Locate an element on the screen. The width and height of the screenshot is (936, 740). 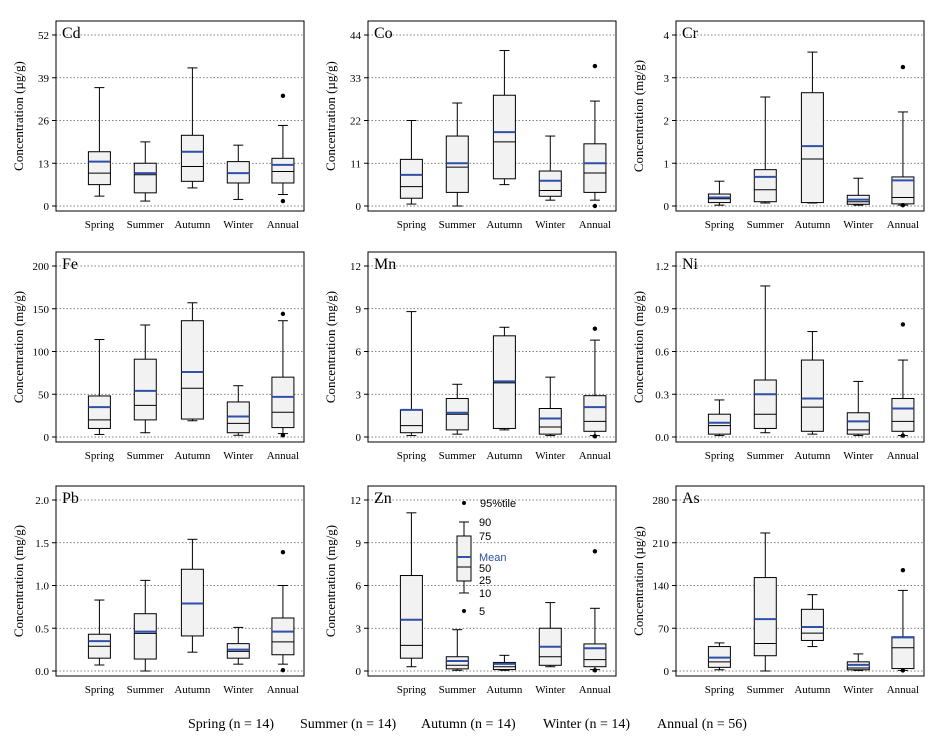
y-tick-label: 1.2 is located at coordinates (662, 267).